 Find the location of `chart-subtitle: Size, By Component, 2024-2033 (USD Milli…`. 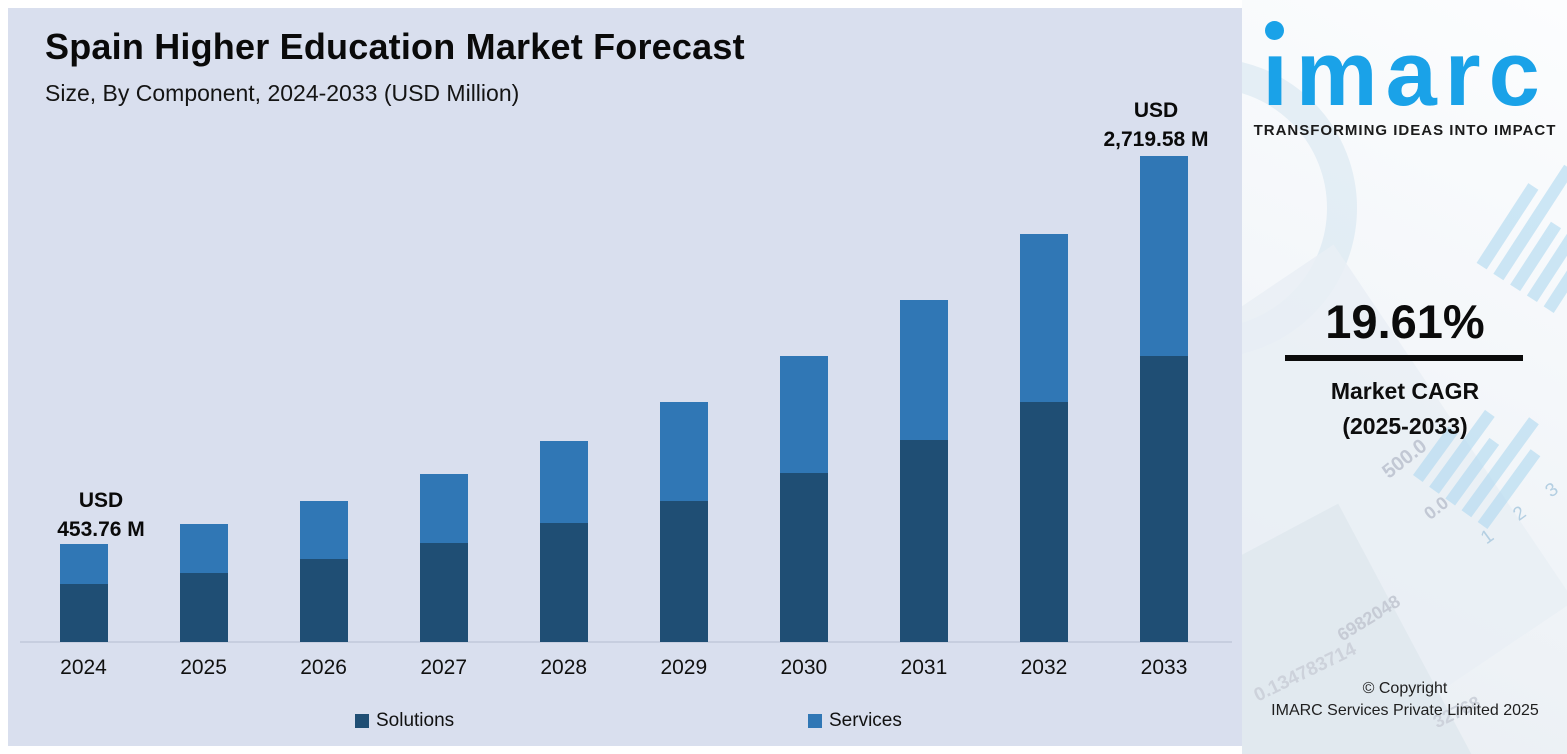

chart-subtitle: Size, By Component, 2024-2033 (USD Milli… is located at coordinates (282, 93).